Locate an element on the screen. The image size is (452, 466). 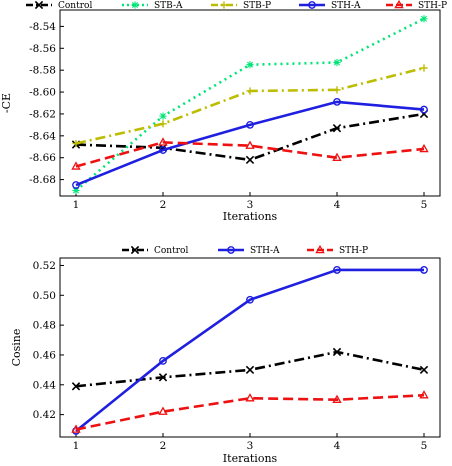
y-tick-label: 0.44 is located at coordinates (45, 385).